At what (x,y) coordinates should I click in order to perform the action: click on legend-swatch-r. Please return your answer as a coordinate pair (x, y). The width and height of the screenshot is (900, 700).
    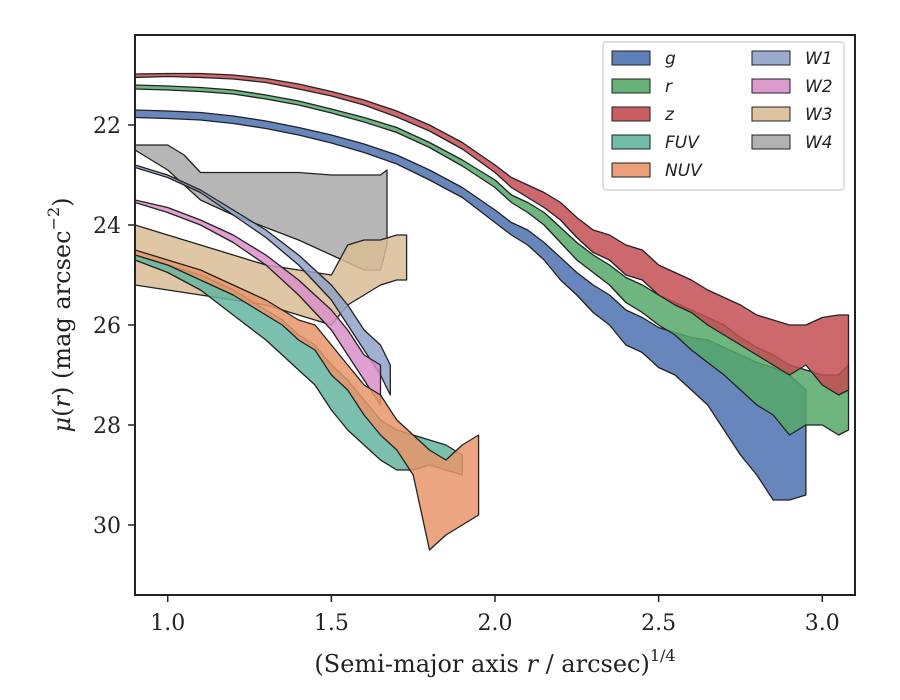
    Looking at the image, I should click on (631, 86).